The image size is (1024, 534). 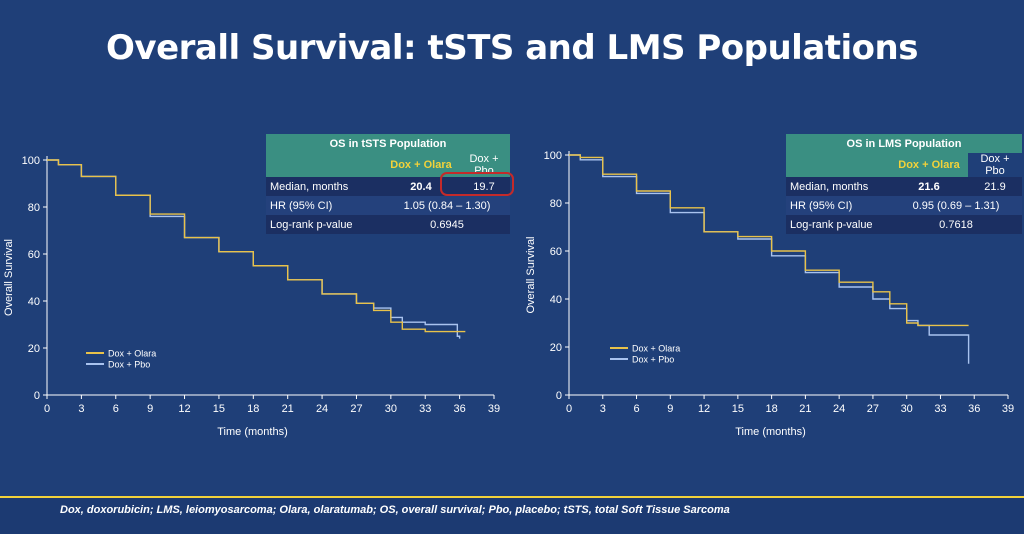 What do you see at coordinates (995, 186) in the screenshot?
I see `lms-median-pbo: 21.9` at bounding box center [995, 186].